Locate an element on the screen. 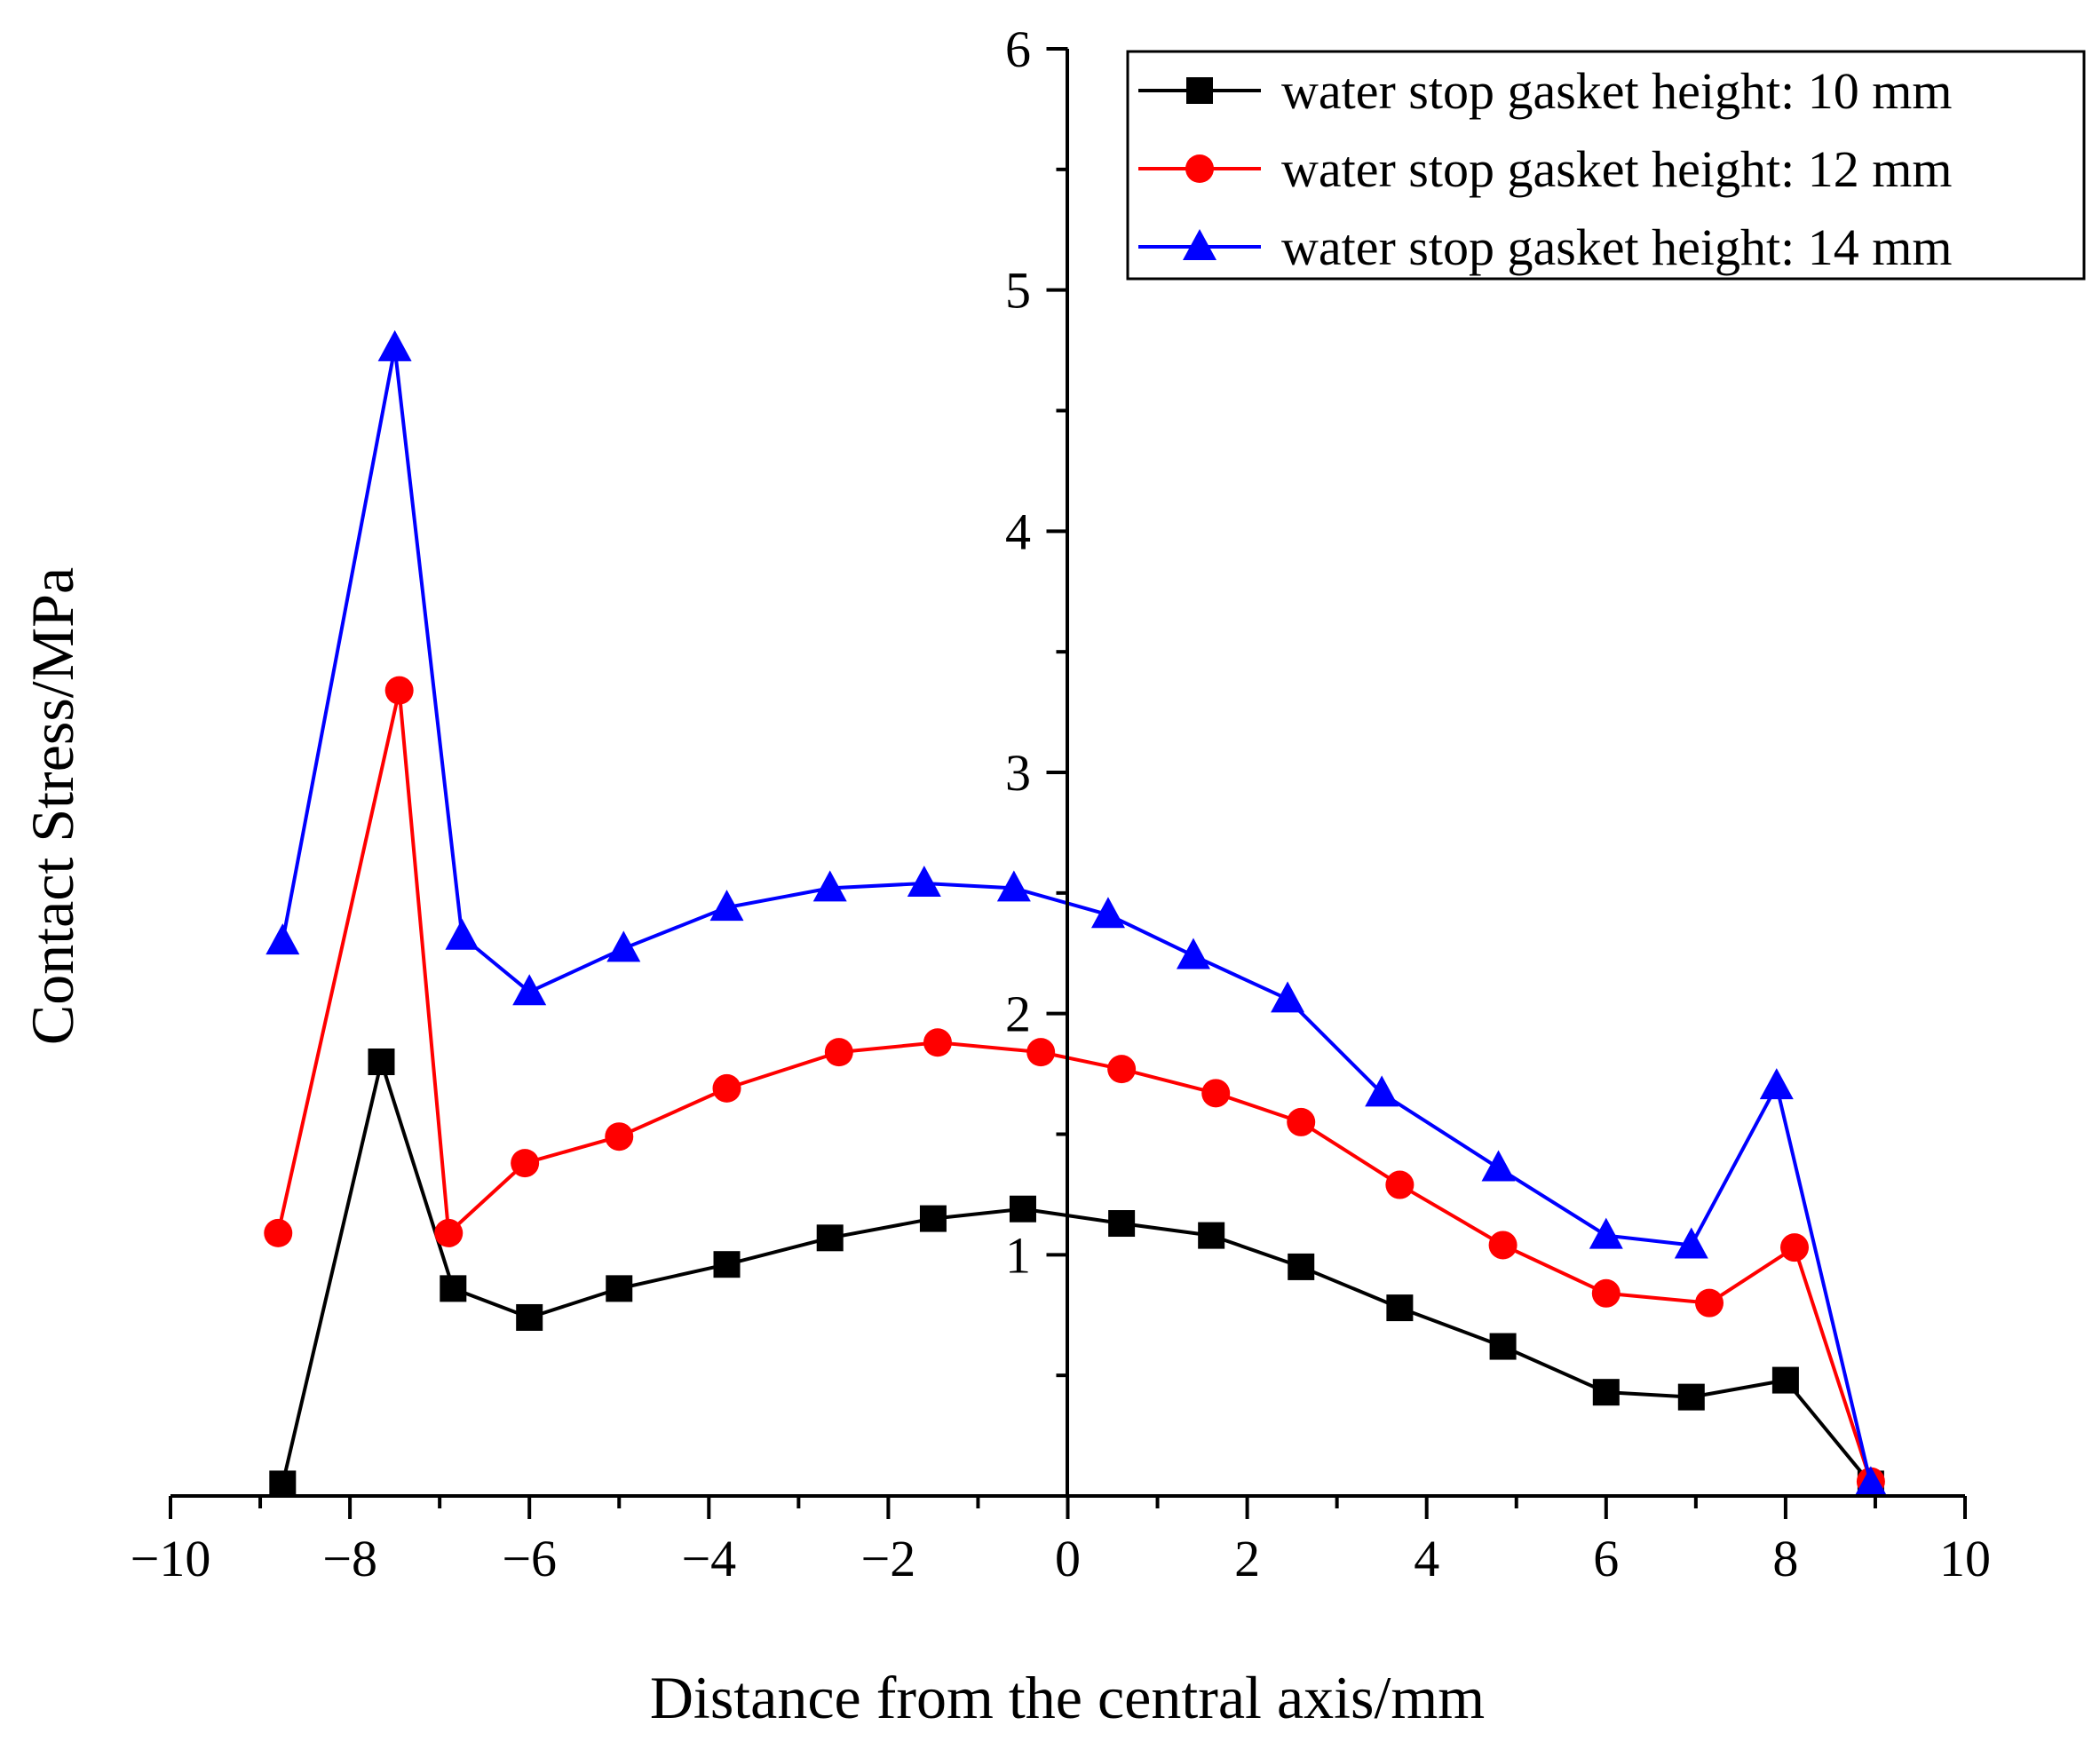  x-ticks: −10 −8 −6 −4 −2 0 2 4 6 8 10 is located at coordinates (1061, 1541).